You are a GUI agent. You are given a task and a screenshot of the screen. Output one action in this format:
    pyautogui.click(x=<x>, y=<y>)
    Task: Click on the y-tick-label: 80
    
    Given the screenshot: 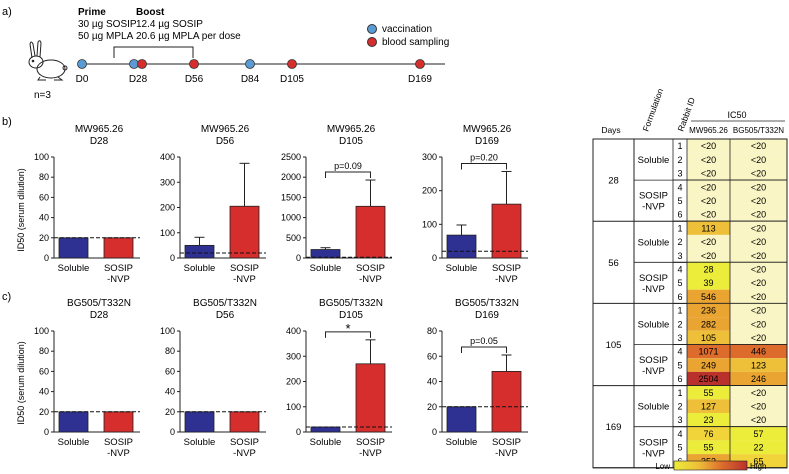 What is the action you would take?
    pyautogui.click(x=44, y=351)
    